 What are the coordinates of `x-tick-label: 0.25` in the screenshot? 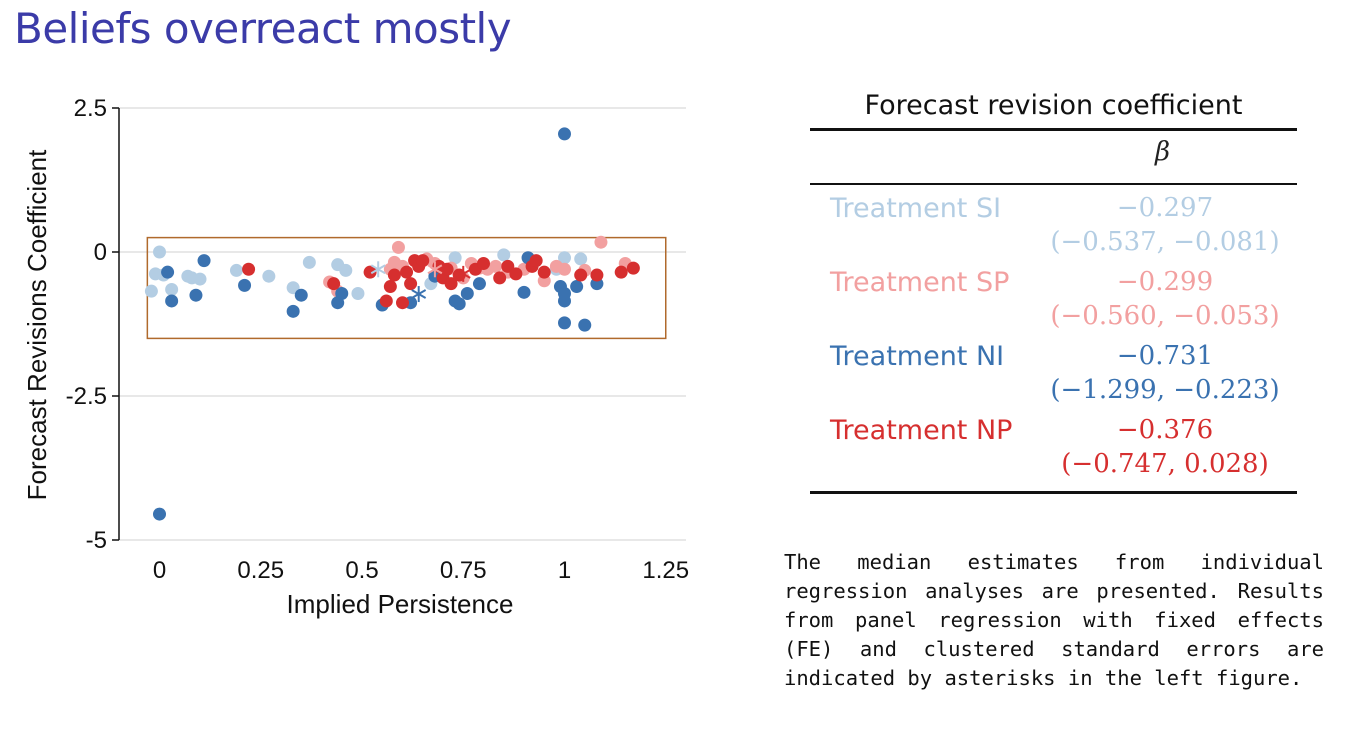 It's located at (260, 570).